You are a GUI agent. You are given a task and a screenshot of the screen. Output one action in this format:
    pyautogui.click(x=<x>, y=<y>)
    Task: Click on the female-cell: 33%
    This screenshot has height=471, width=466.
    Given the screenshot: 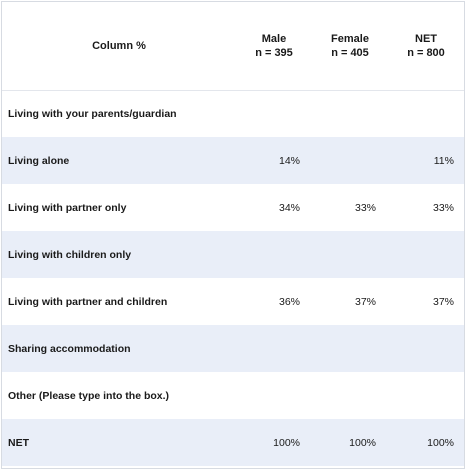 What is the action you would take?
    pyautogui.click(x=365, y=207)
    